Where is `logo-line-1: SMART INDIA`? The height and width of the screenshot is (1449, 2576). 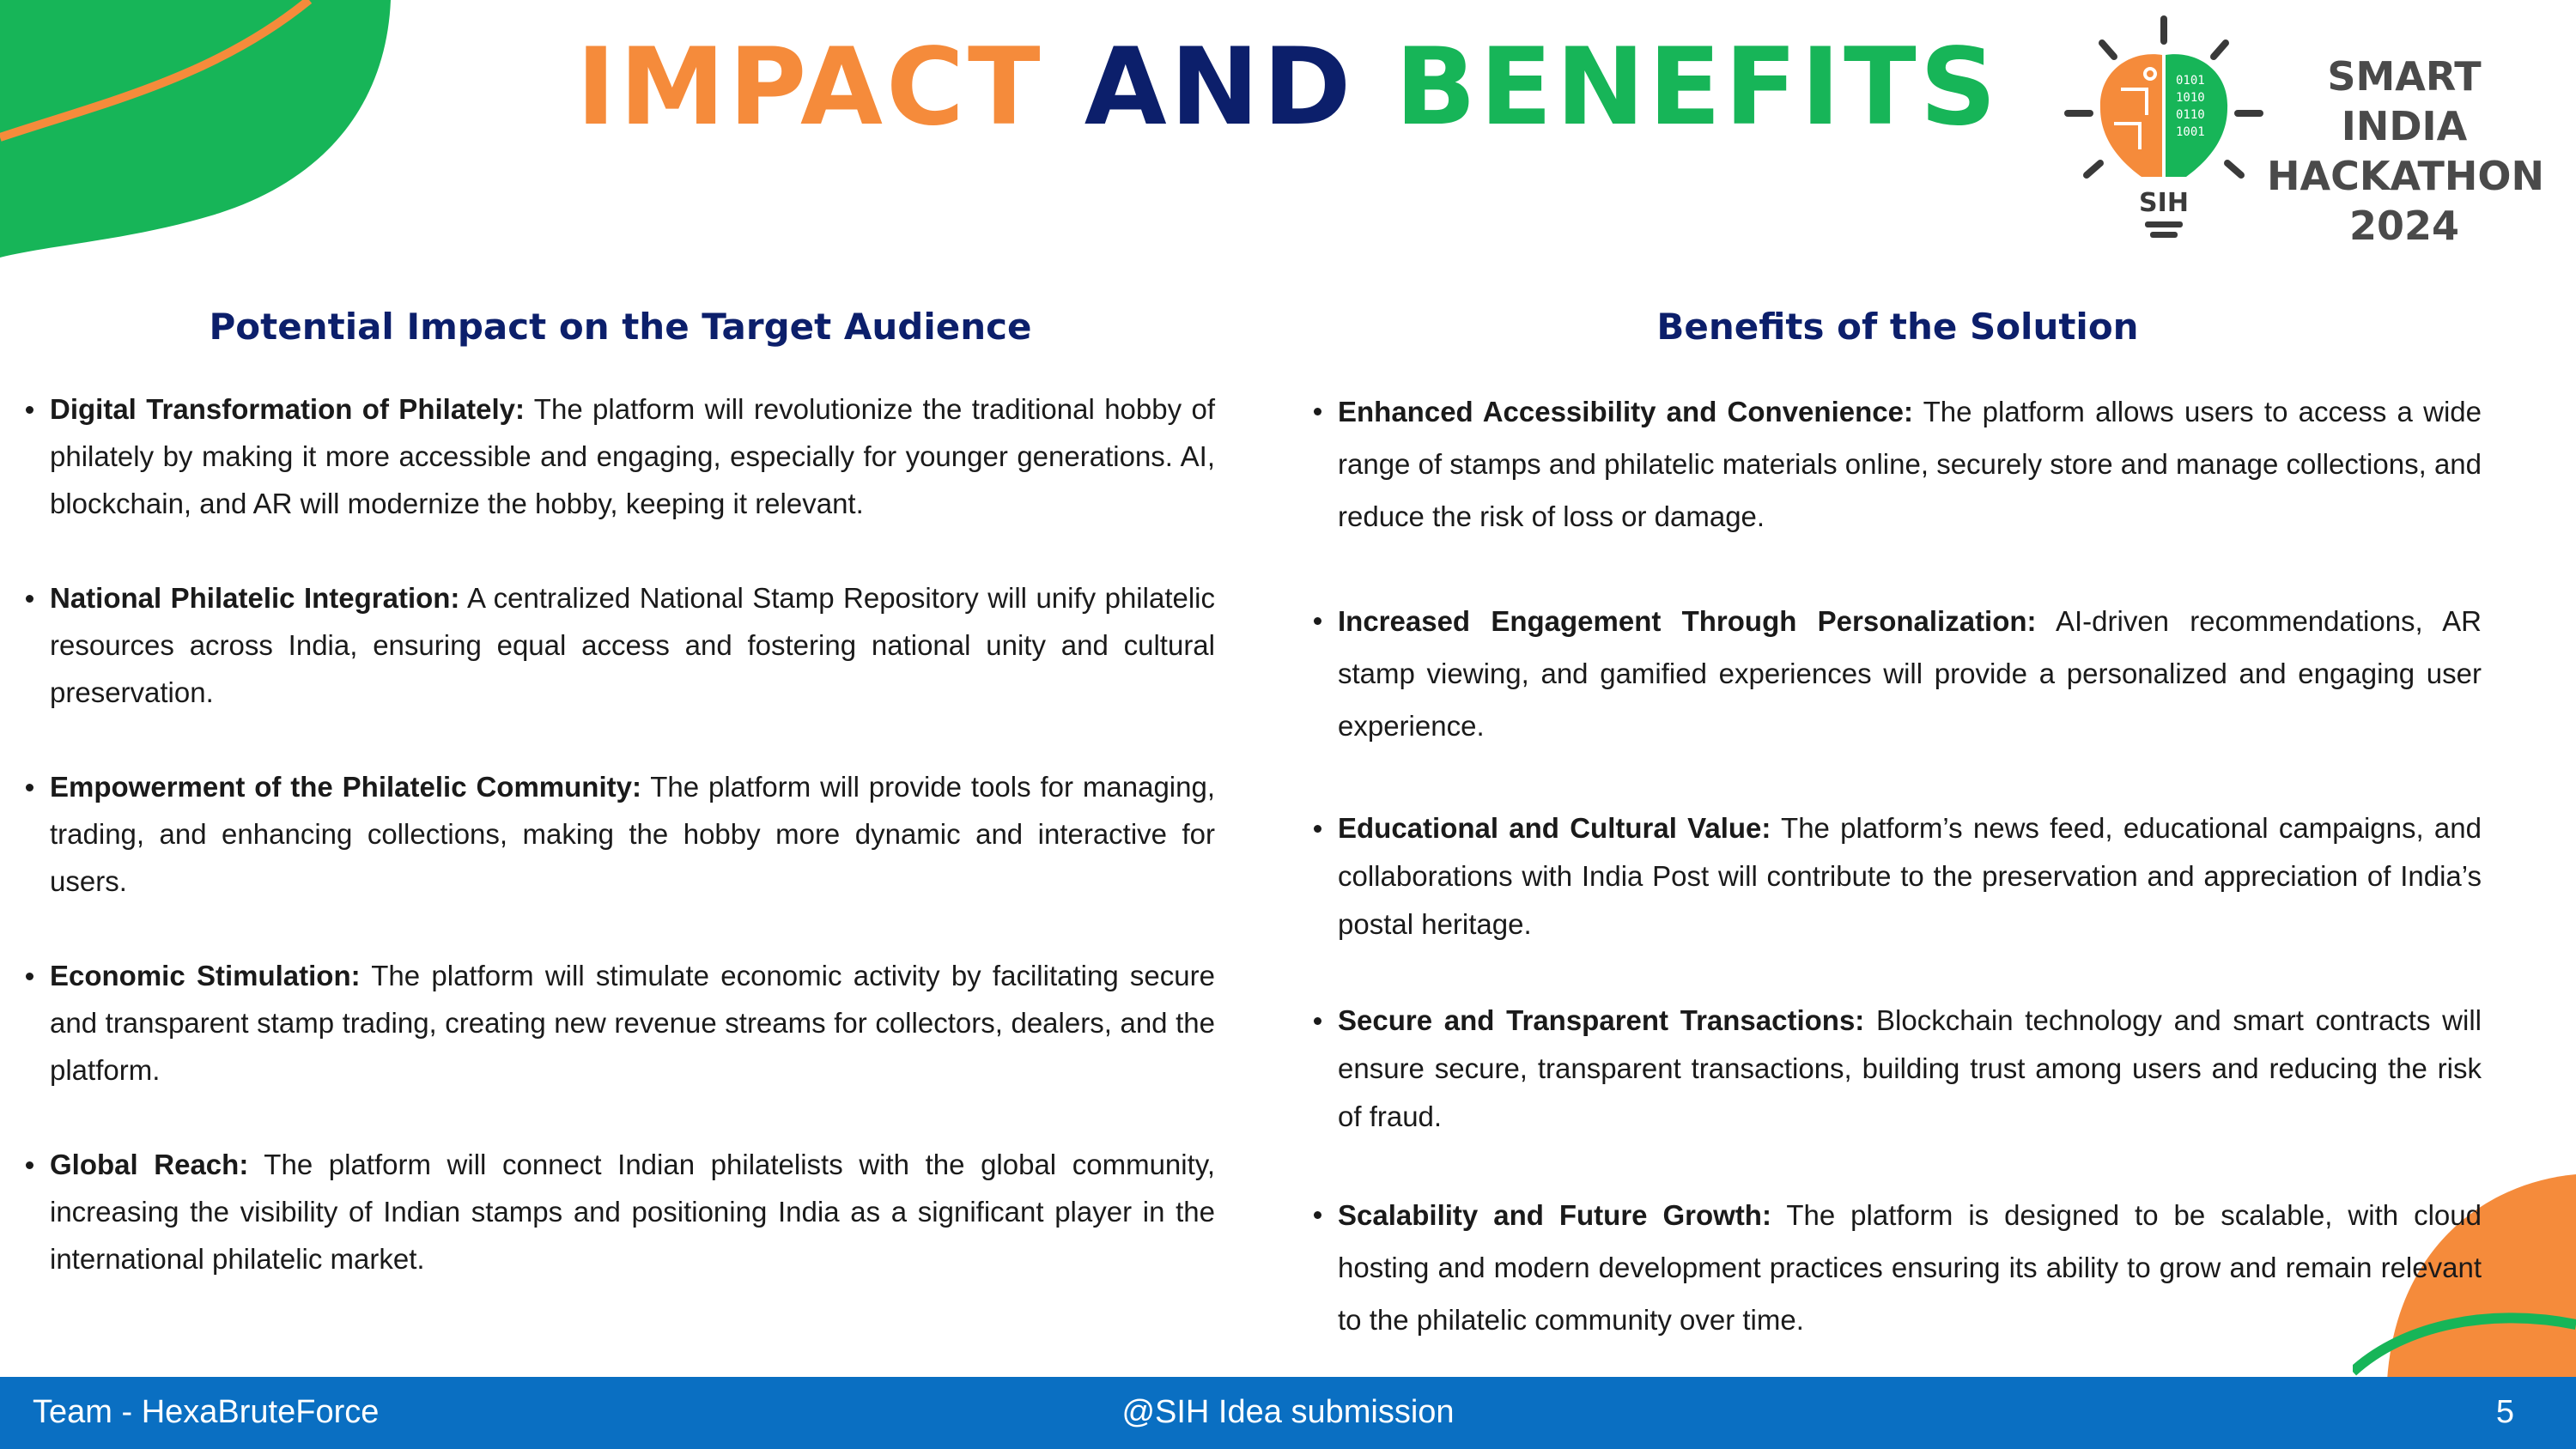
logo-line-1: SMART INDIA is located at coordinates (2405, 101).